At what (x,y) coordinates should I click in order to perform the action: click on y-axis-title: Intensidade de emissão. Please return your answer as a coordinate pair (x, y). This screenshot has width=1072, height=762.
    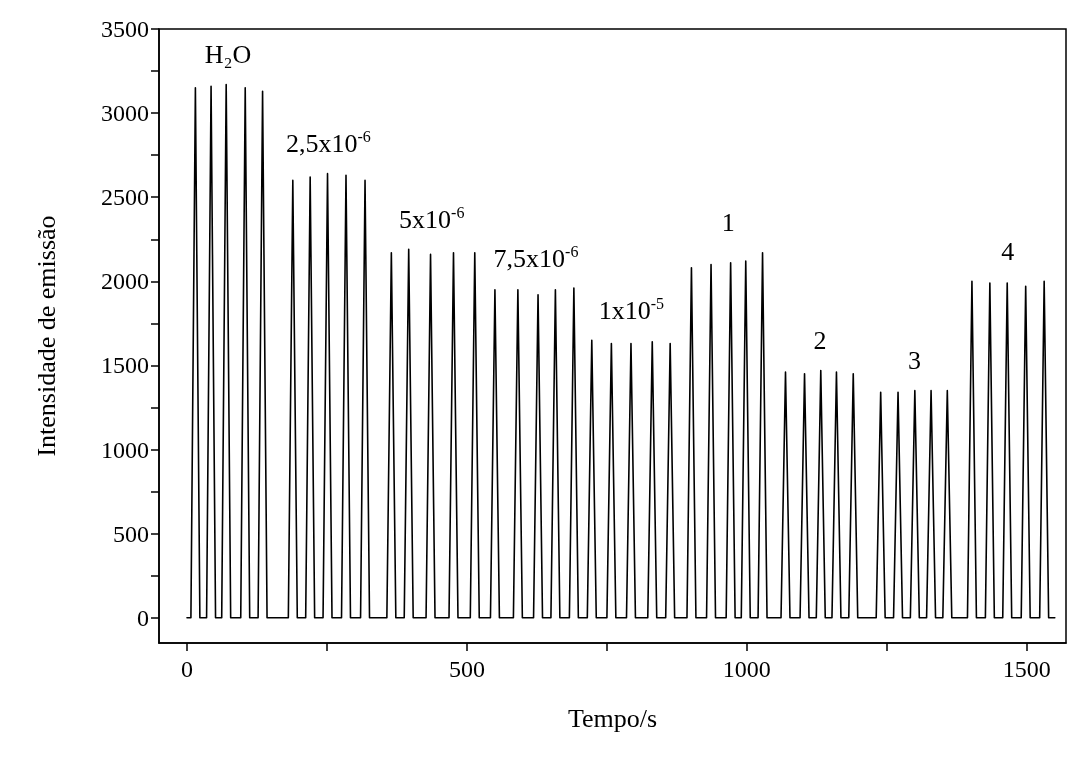
    Looking at the image, I should click on (46, 336).